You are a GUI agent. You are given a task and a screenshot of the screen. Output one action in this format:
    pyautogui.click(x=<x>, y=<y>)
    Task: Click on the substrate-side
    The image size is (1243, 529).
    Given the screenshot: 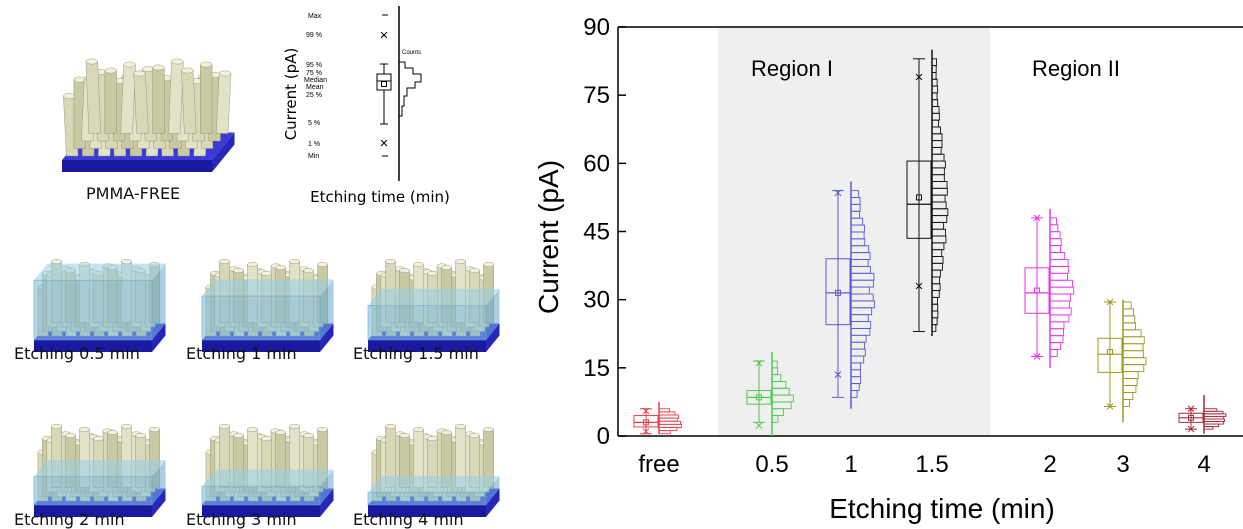 What is the action you would take?
    pyautogui.click(x=327, y=337)
    